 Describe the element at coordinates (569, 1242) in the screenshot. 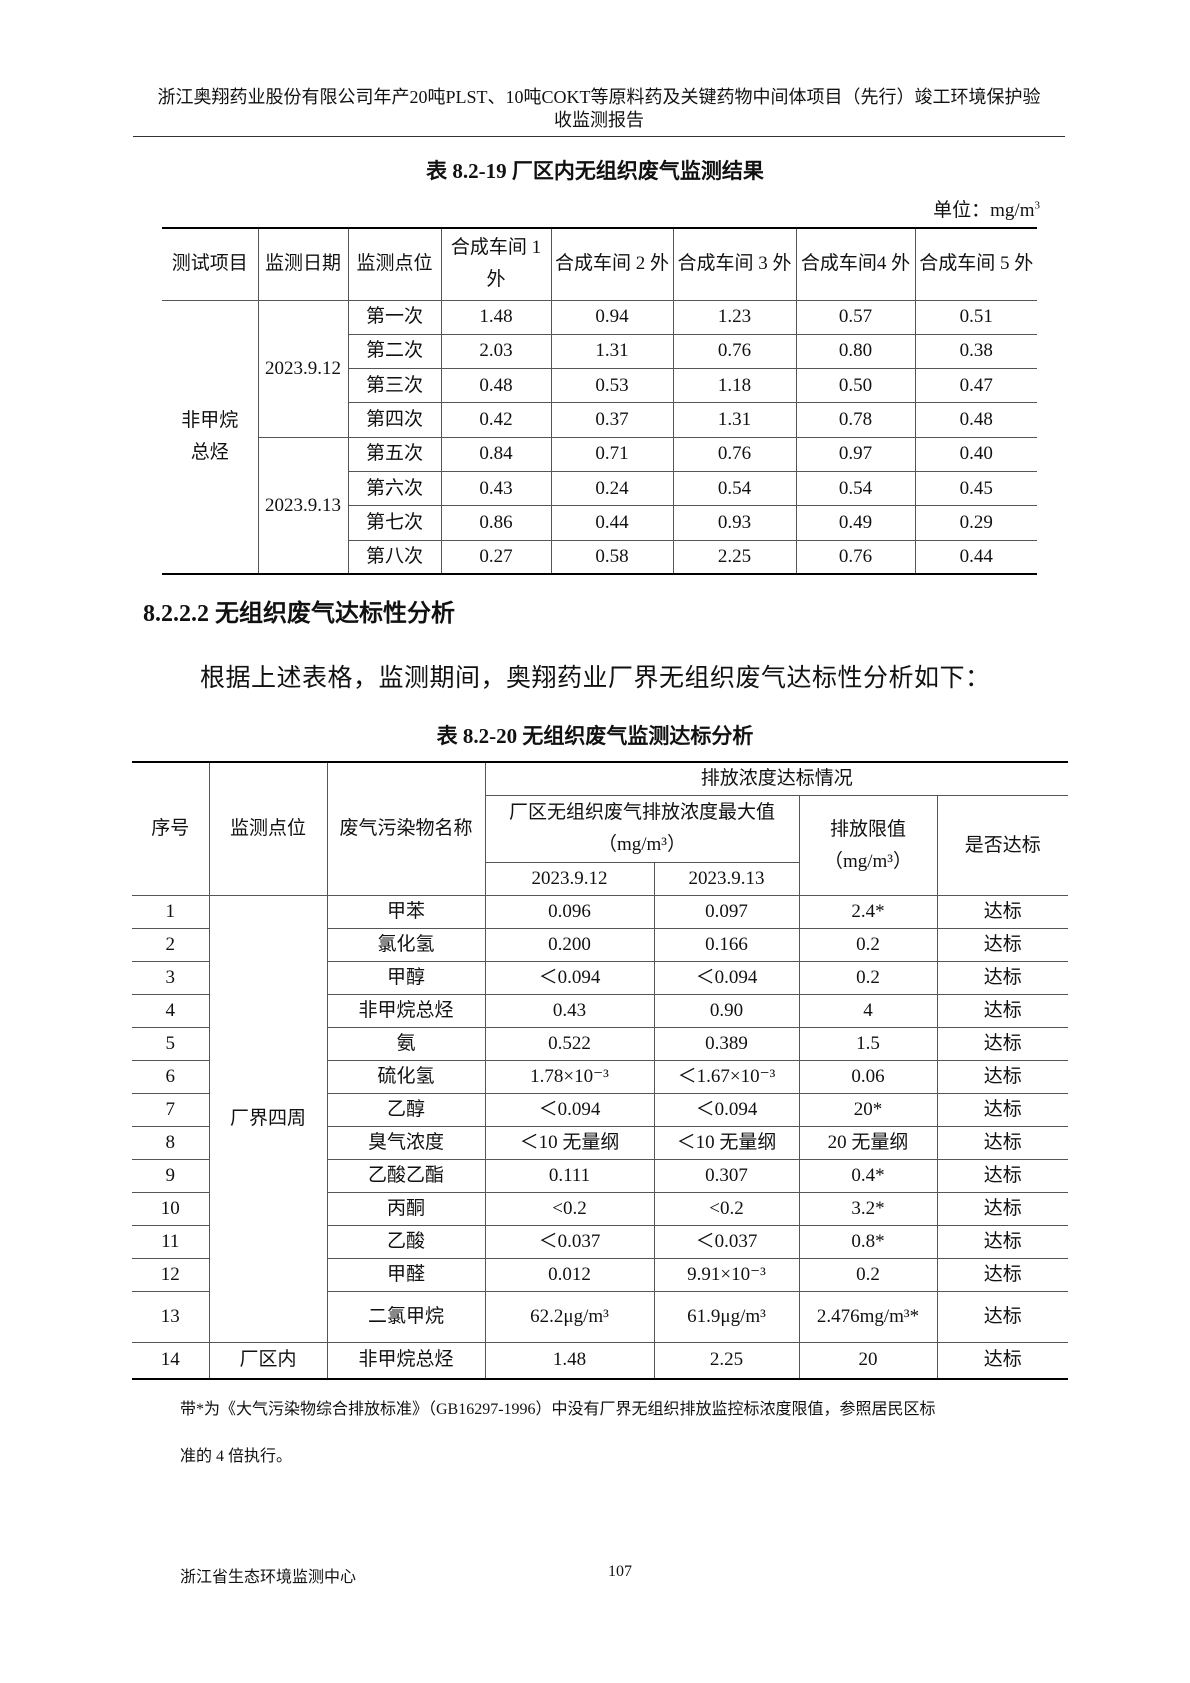

I see `d1-cell: ＜0.037` at that location.